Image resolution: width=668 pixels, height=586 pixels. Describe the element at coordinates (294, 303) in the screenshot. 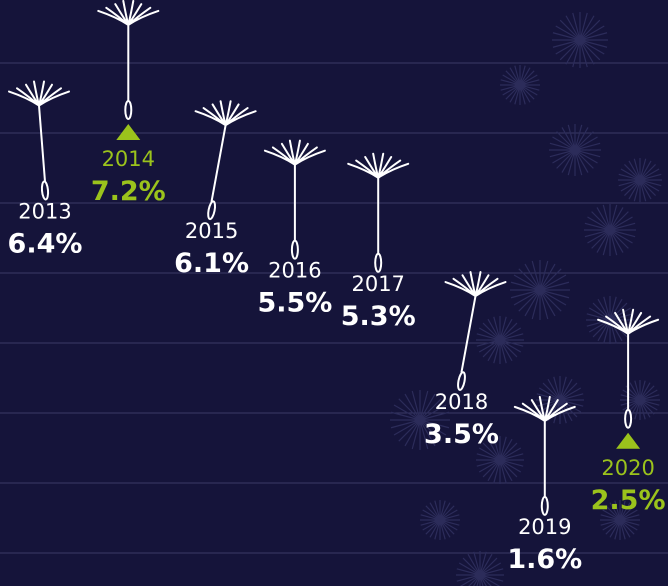

I see `value-label: 5.5%` at that location.